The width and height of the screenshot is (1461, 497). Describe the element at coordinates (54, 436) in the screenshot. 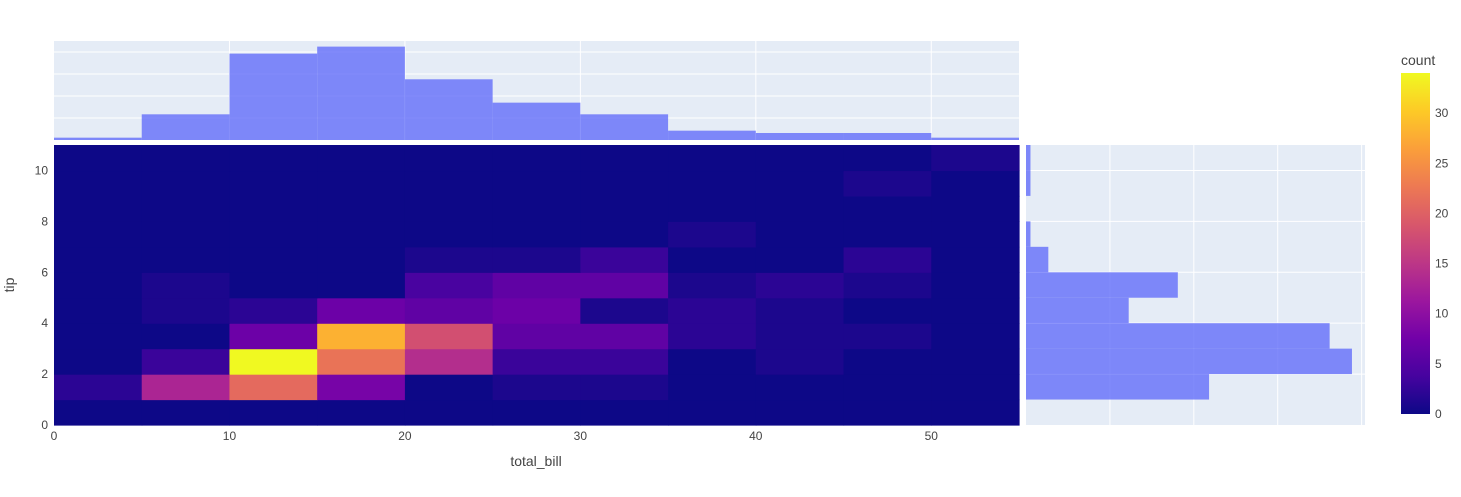

I see `x-tick-label: 0` at that location.